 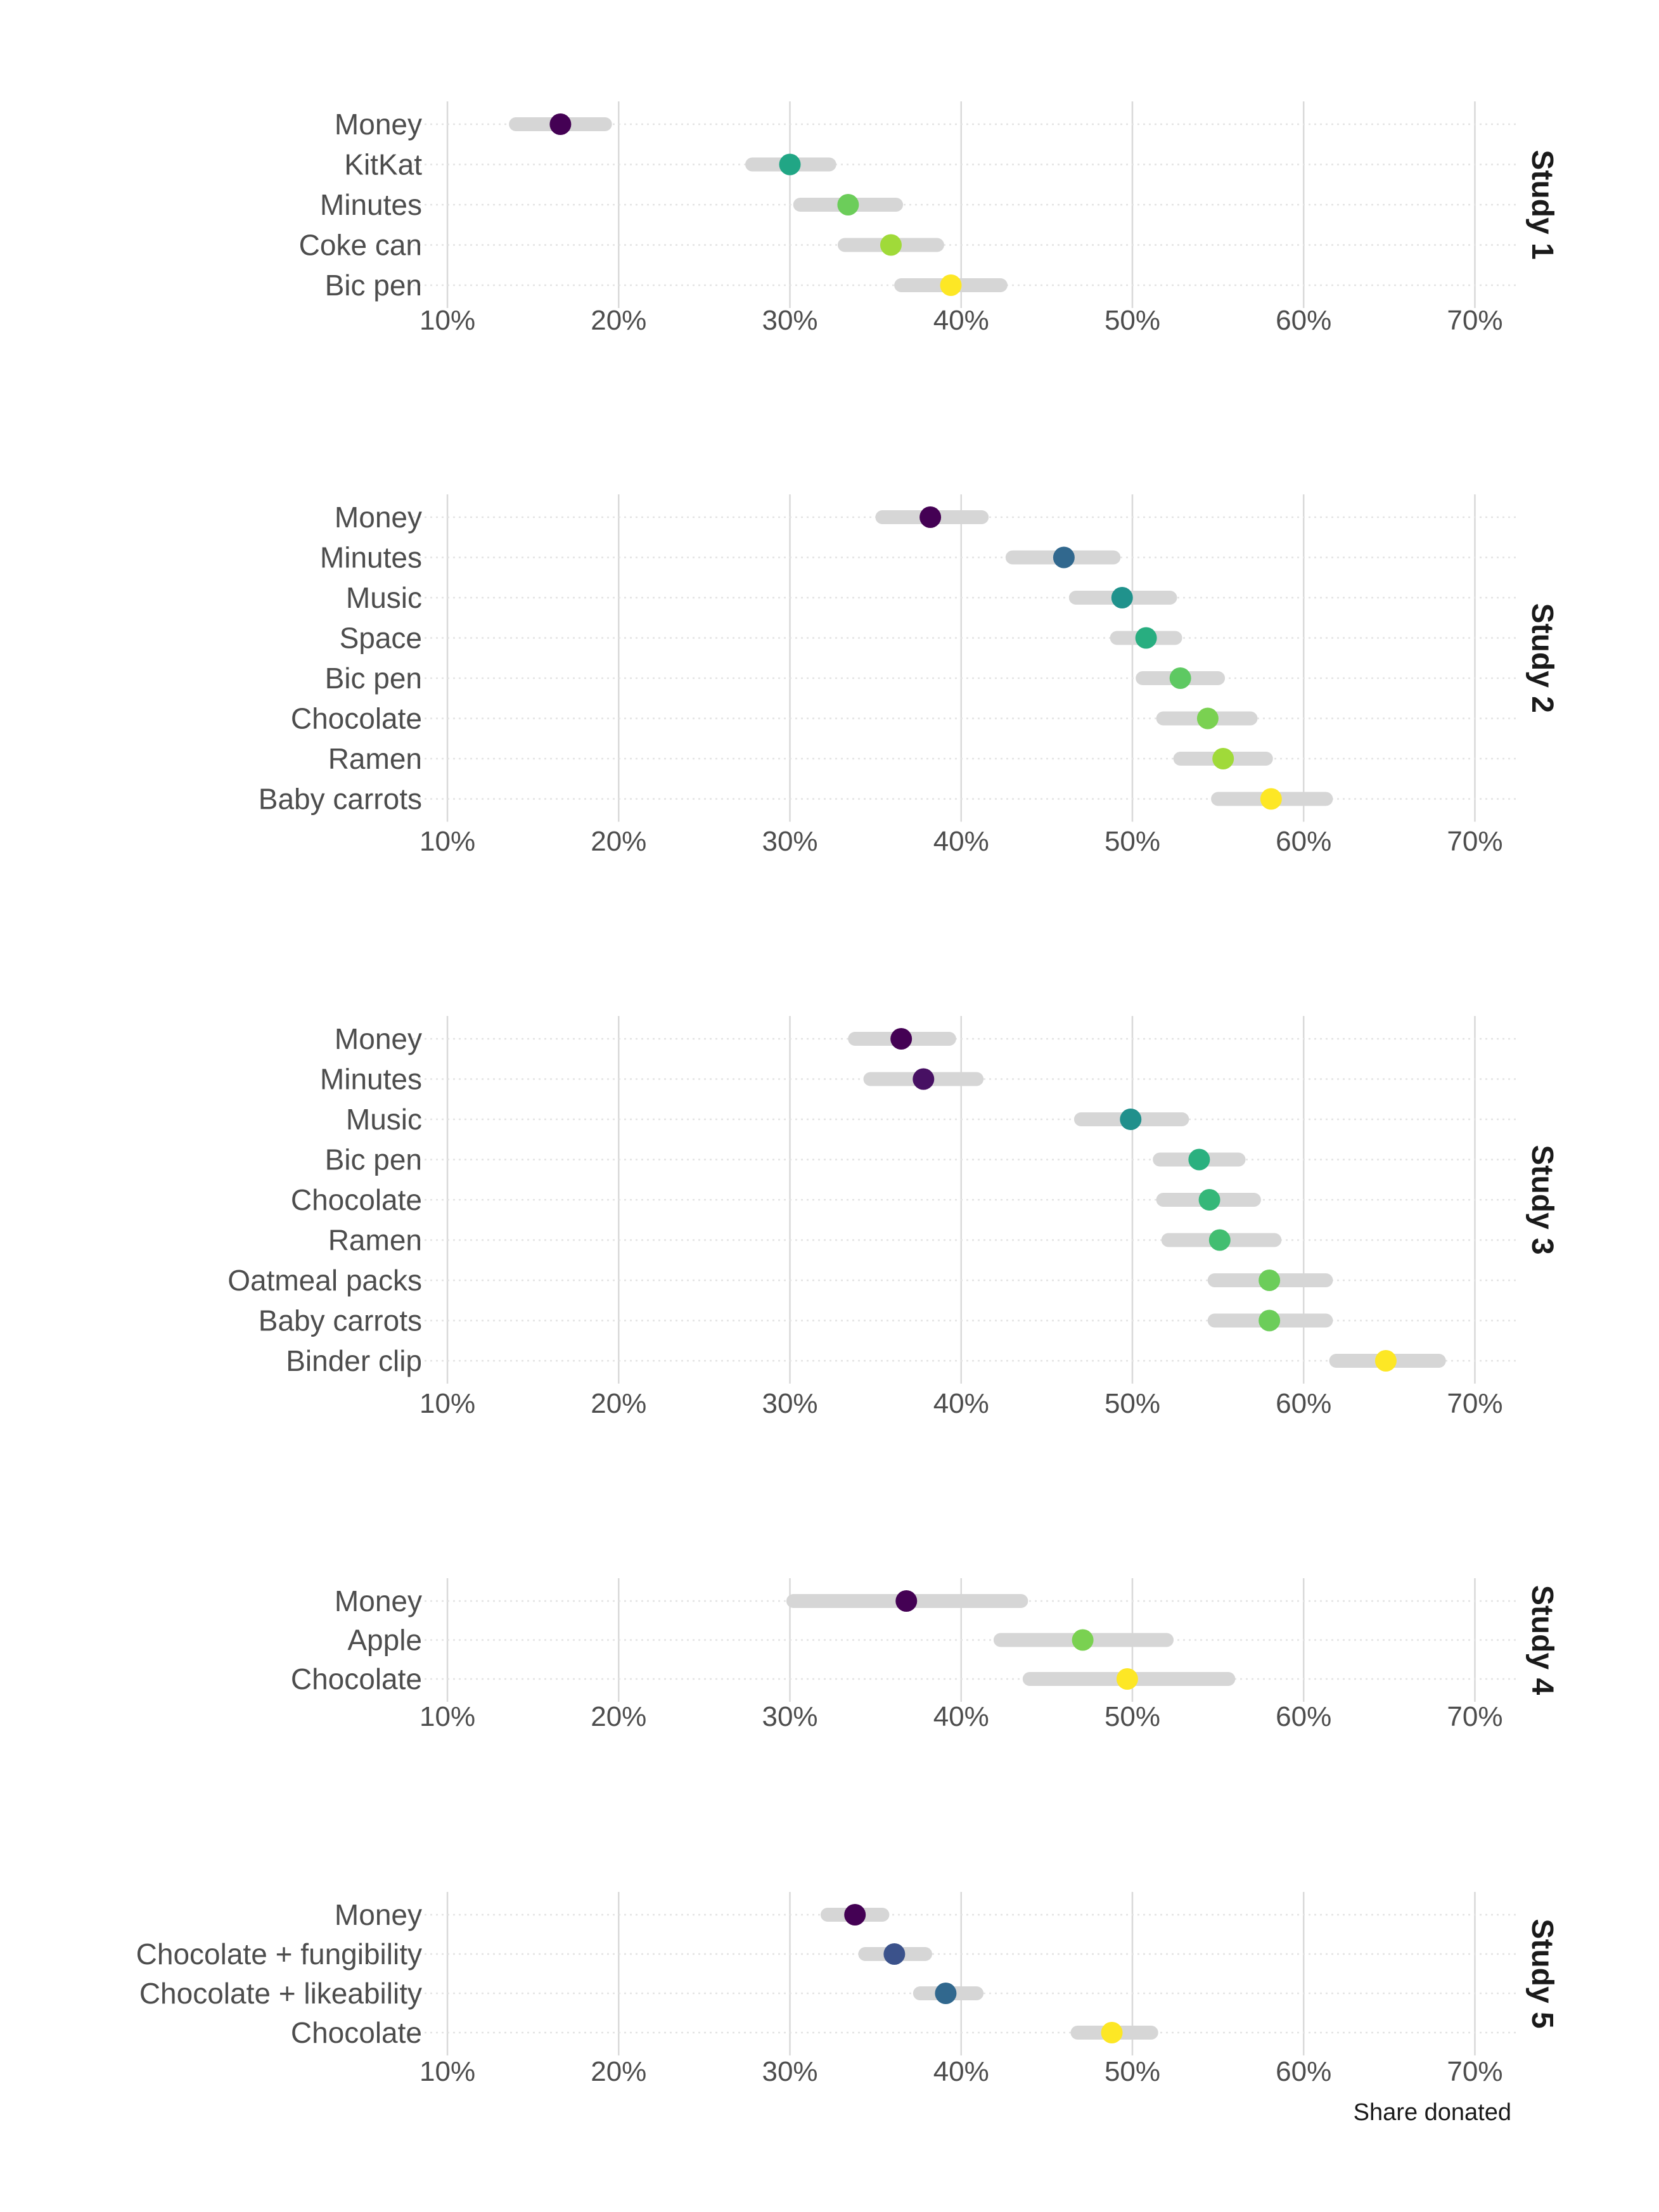 What do you see at coordinates (383, 164) in the screenshot?
I see `category-label: KitKat` at bounding box center [383, 164].